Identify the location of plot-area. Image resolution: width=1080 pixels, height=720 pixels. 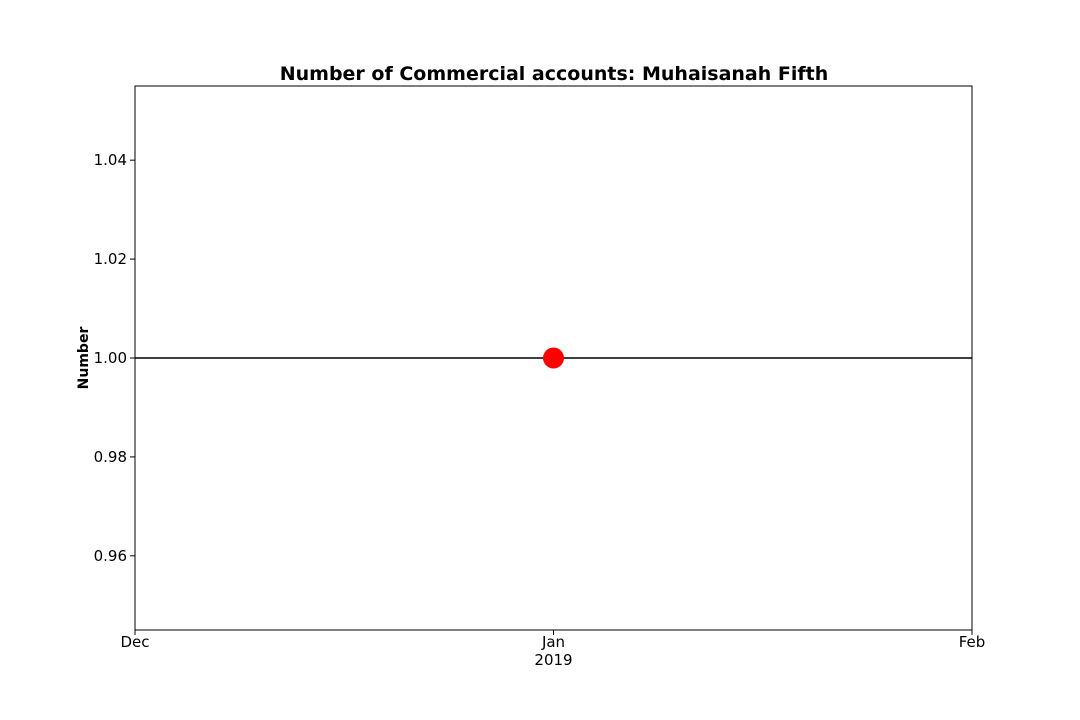
(553, 358).